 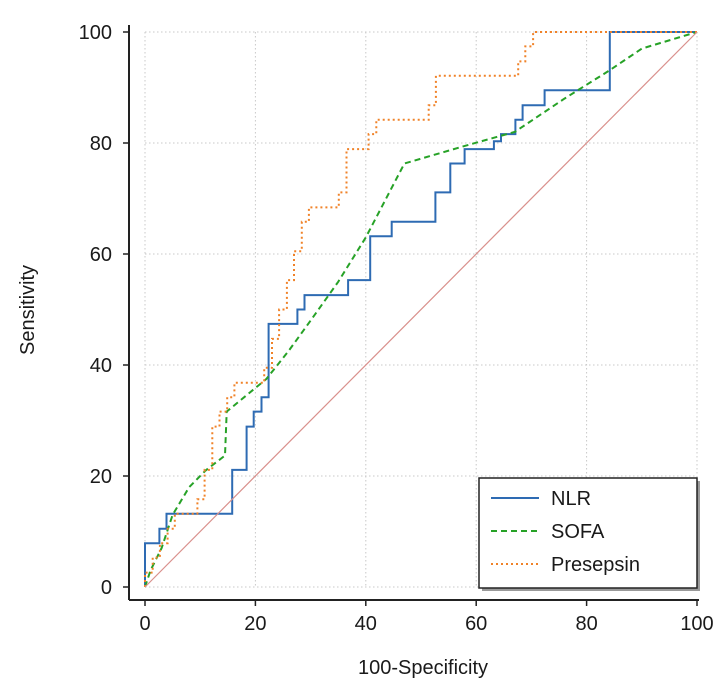 What do you see at coordinates (571, 499) in the screenshot?
I see `legend-label-nlr: NLR` at bounding box center [571, 499].